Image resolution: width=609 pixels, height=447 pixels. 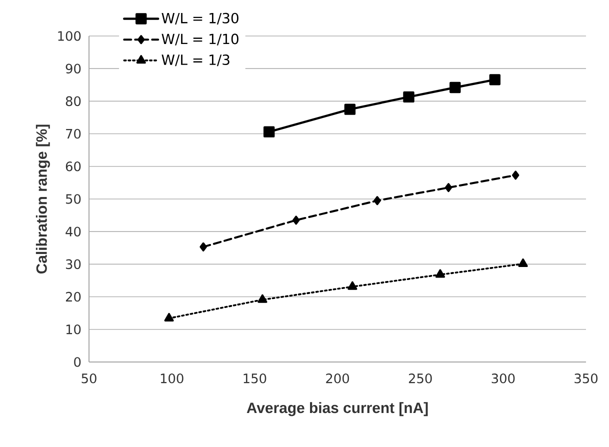 What do you see at coordinates (73, 199) in the screenshot?
I see `y-tick-label: 50` at bounding box center [73, 199].